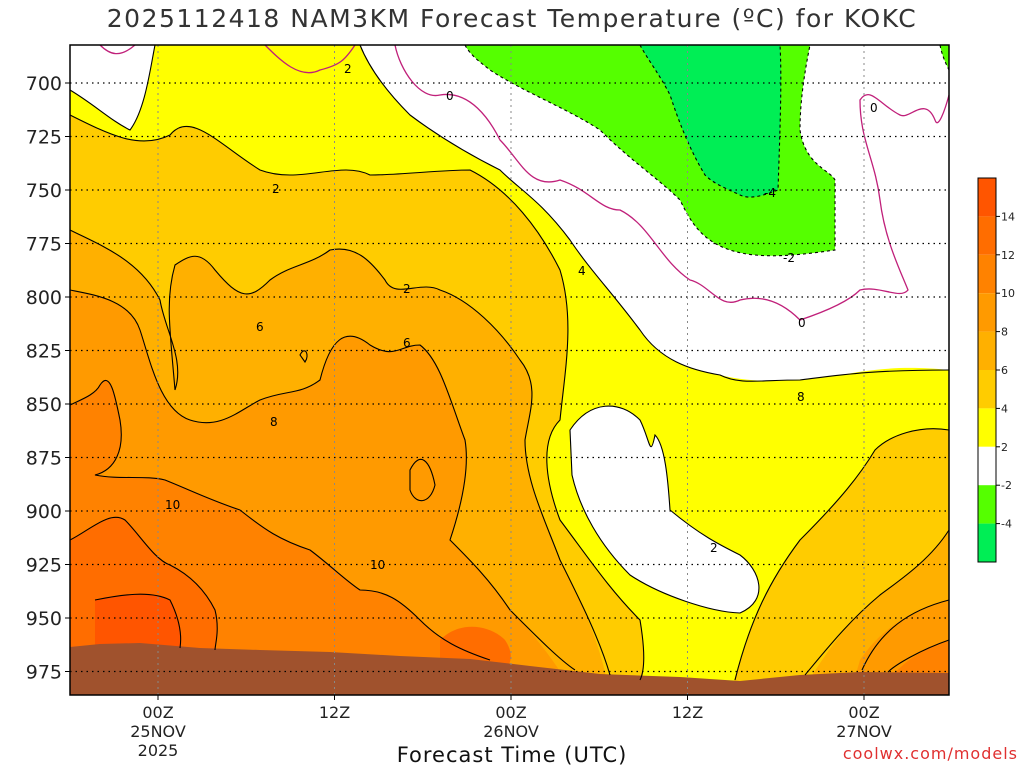  I want to click on x-axis-title: Forecast Time (UTC), so click(512, 755).